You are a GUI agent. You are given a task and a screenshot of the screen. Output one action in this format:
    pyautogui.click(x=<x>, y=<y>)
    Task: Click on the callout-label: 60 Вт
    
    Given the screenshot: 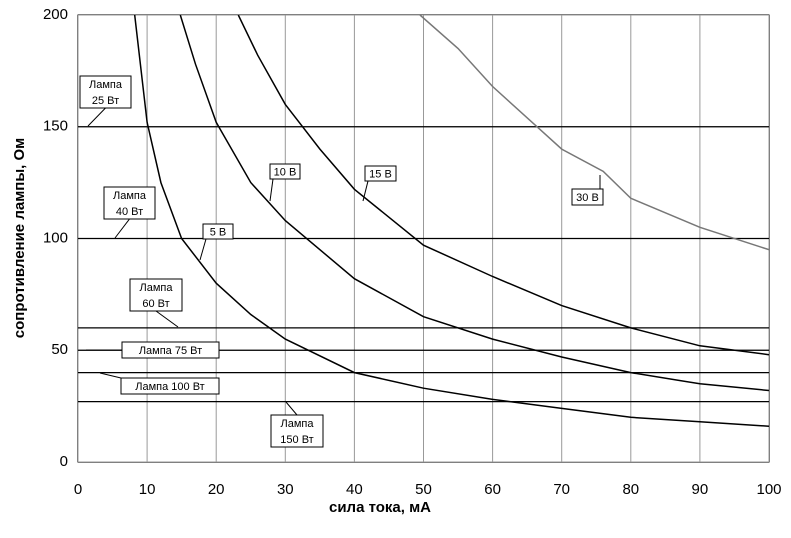 What is the action you would take?
    pyautogui.click(x=155, y=304)
    